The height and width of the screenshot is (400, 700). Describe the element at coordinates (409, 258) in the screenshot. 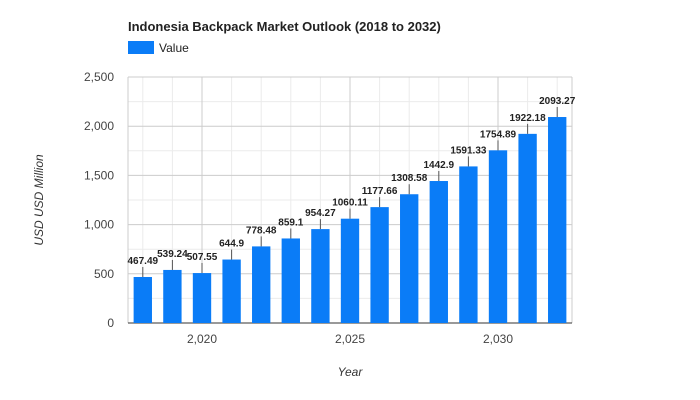

I see `bar-2027` at that location.